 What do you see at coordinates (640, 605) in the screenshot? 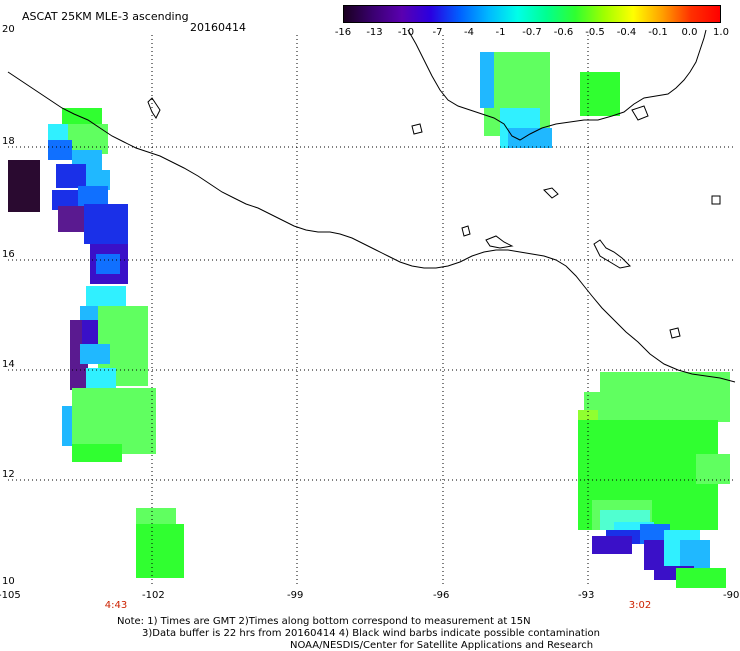
I see `pass-time-label: 3:02` at bounding box center [640, 605].